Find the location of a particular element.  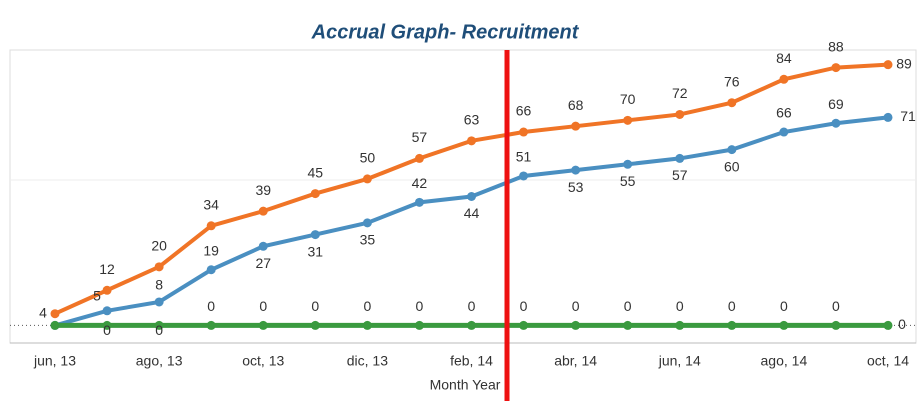

data-label: 42 is located at coordinates (420, 183).